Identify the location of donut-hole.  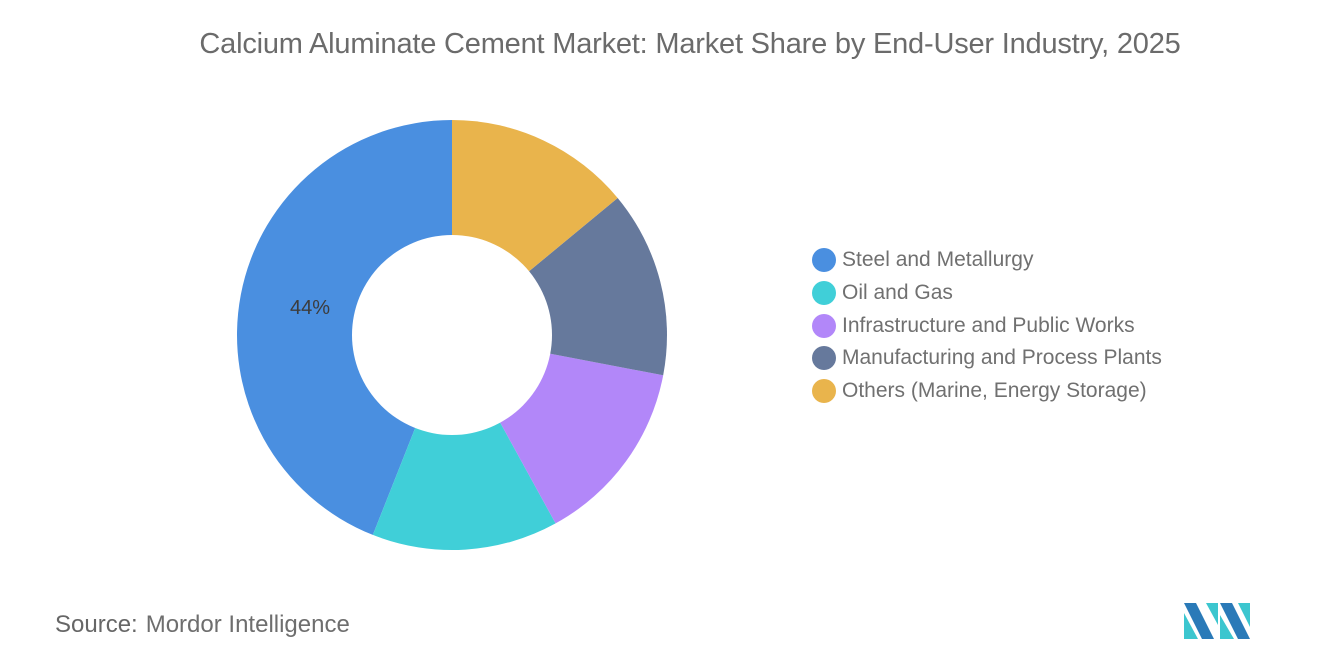
(452, 335).